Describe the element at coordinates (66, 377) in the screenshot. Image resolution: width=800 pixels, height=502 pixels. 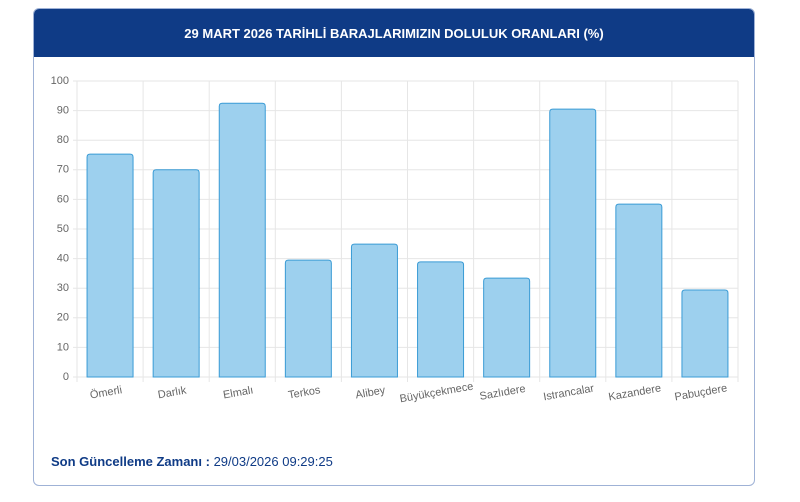
I see `y-tick-label: 0` at that location.